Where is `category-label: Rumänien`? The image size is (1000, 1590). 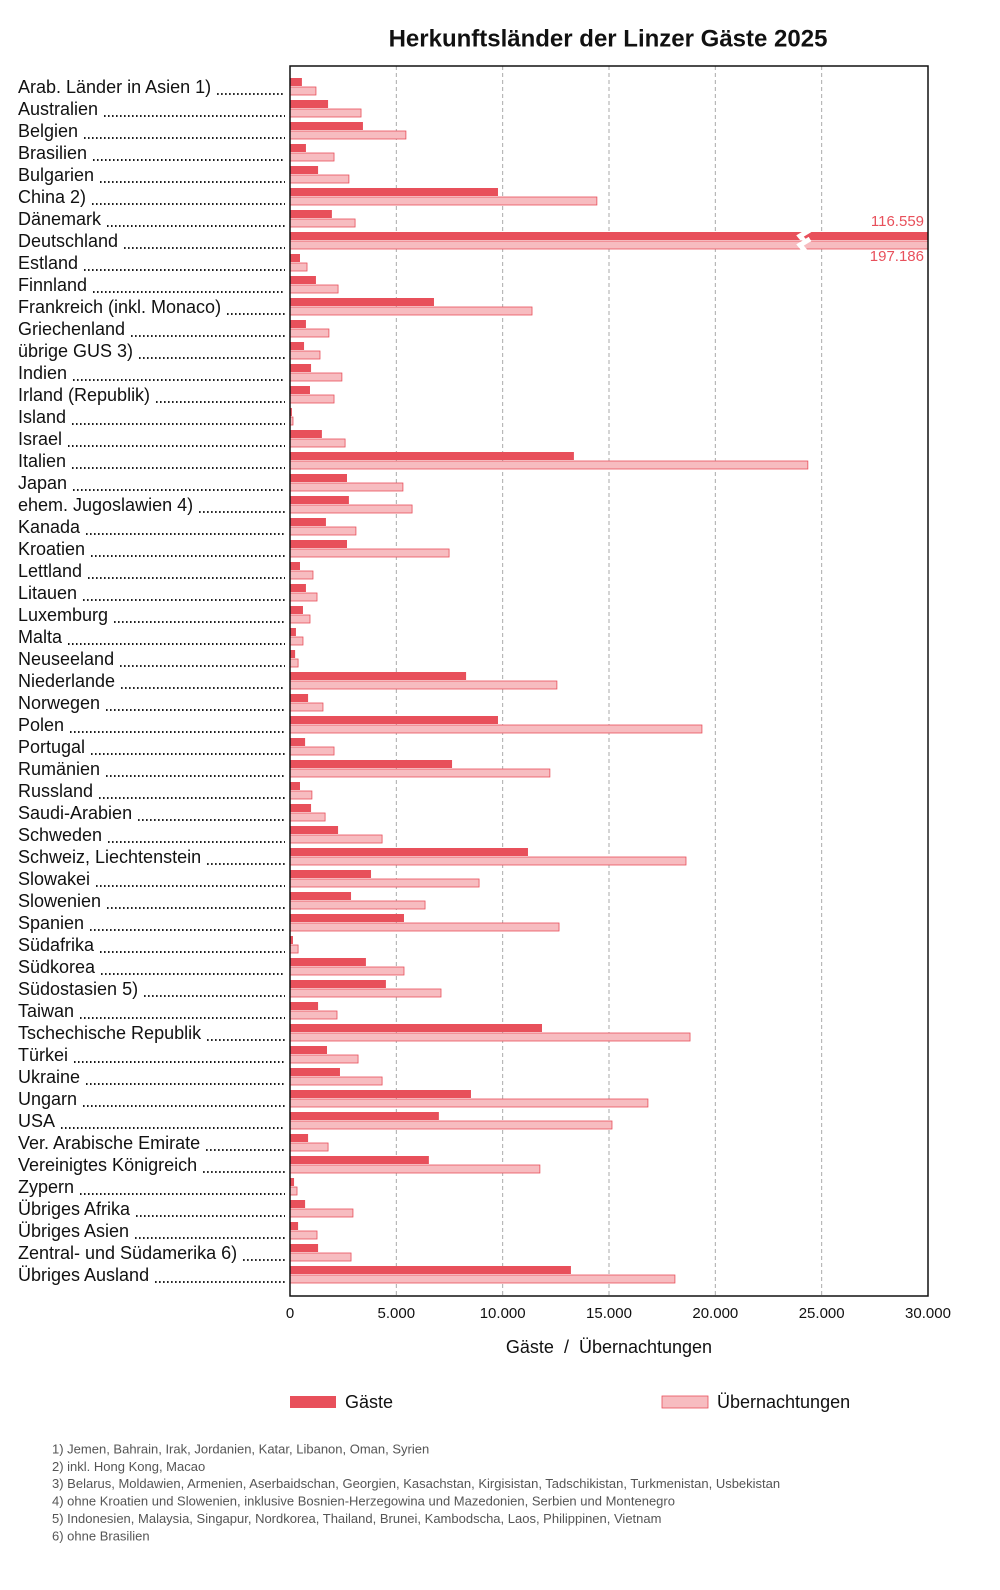
category-label: Rumänien is located at coordinates (59, 769).